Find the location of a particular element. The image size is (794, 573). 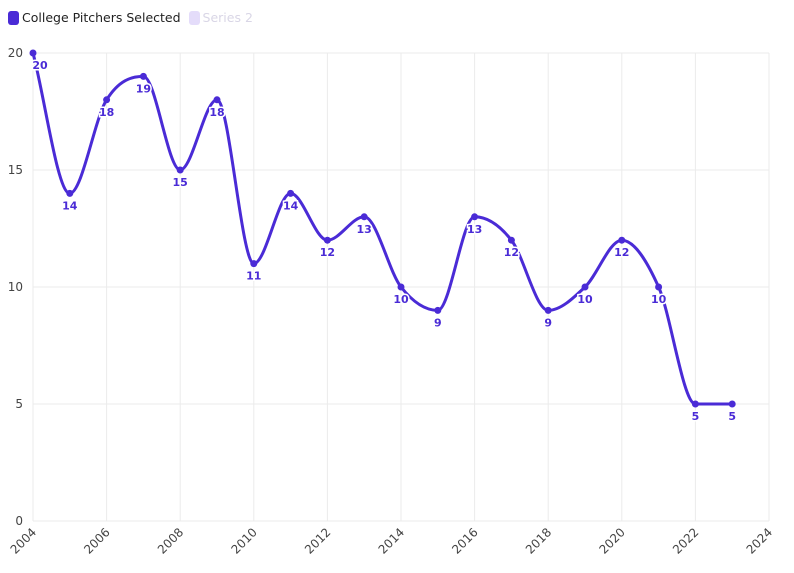

y-tick-label: 20 is located at coordinates (15, 53).